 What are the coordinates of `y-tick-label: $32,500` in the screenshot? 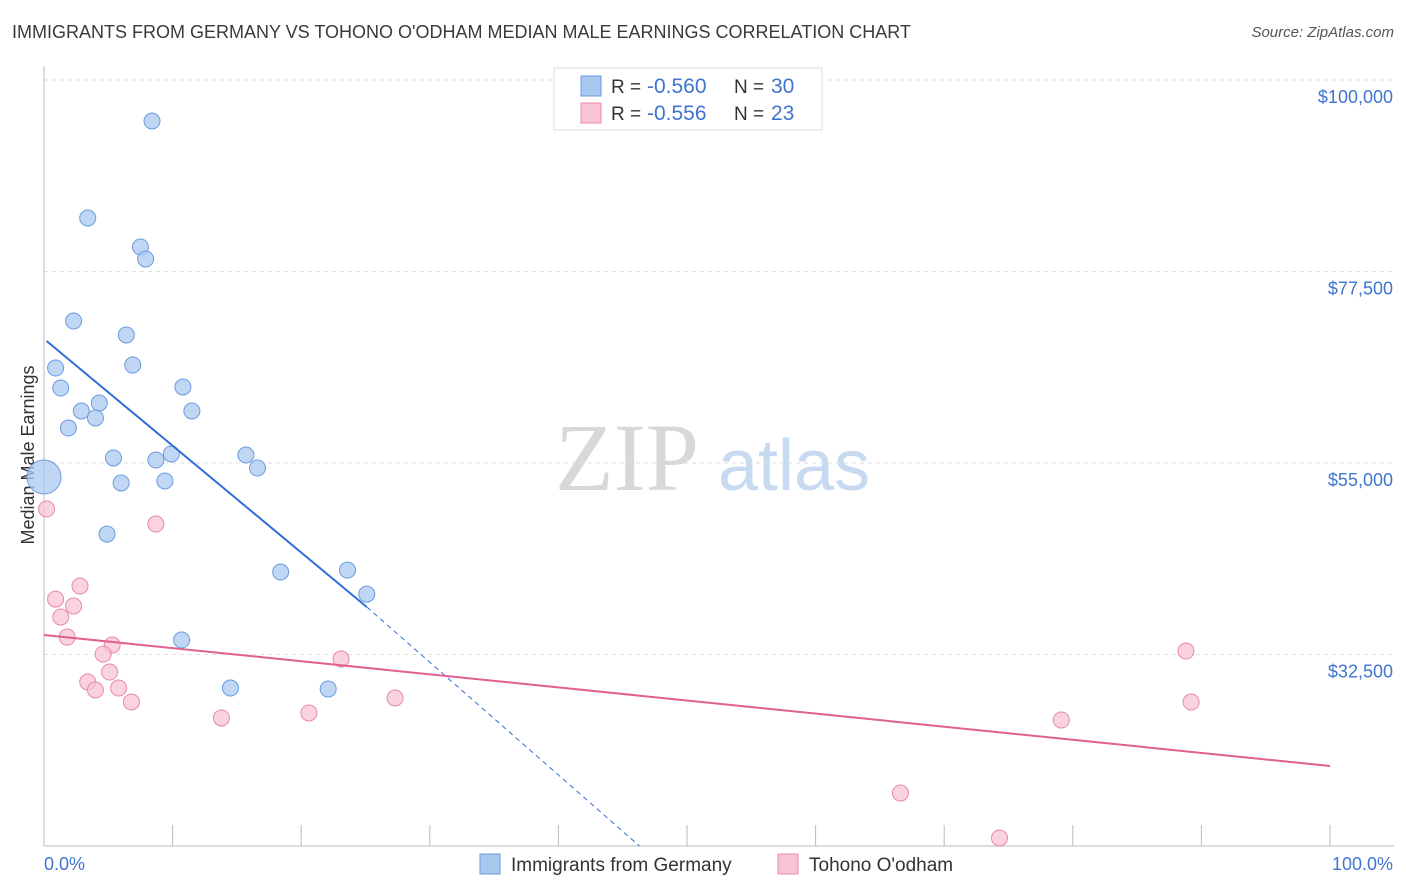 It's located at (1360, 672).